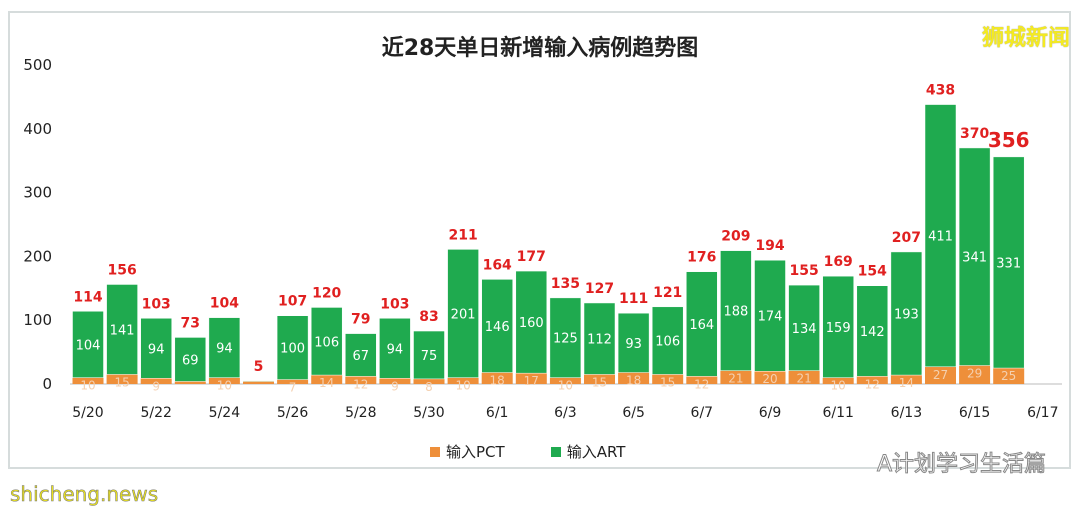  Describe the element at coordinates (974, 134) in the screenshot. I see `total-label: 370` at that location.